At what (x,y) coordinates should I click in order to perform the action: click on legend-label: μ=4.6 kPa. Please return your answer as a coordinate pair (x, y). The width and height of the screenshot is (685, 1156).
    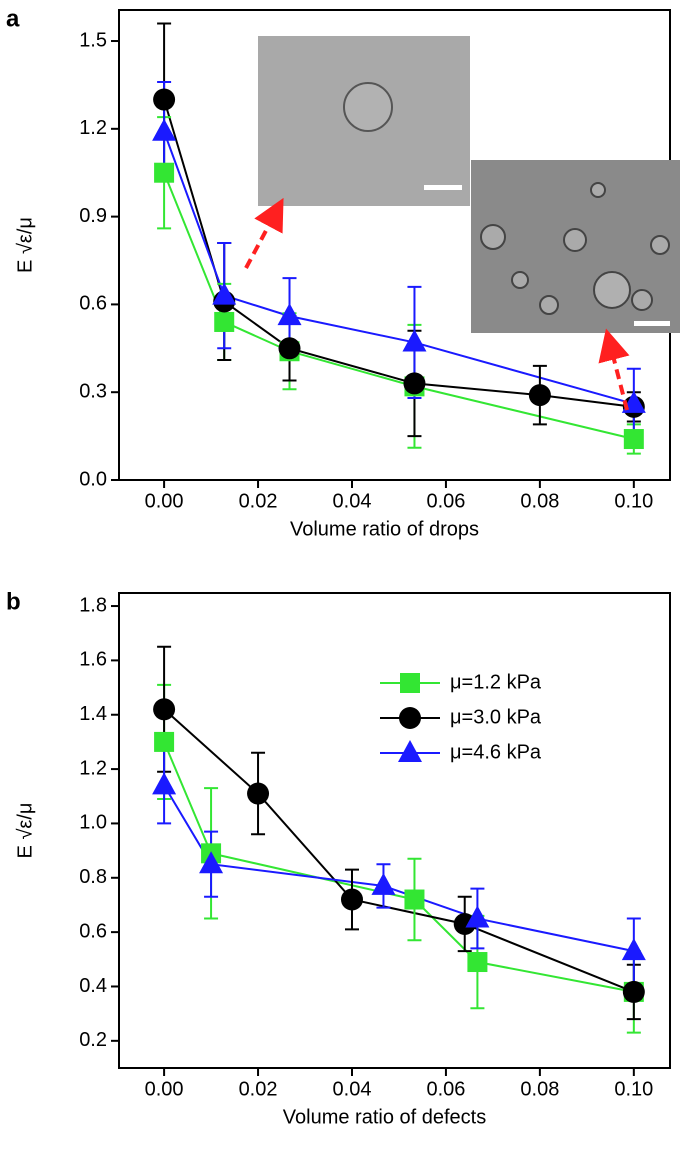
    Looking at the image, I should click on (496, 752).